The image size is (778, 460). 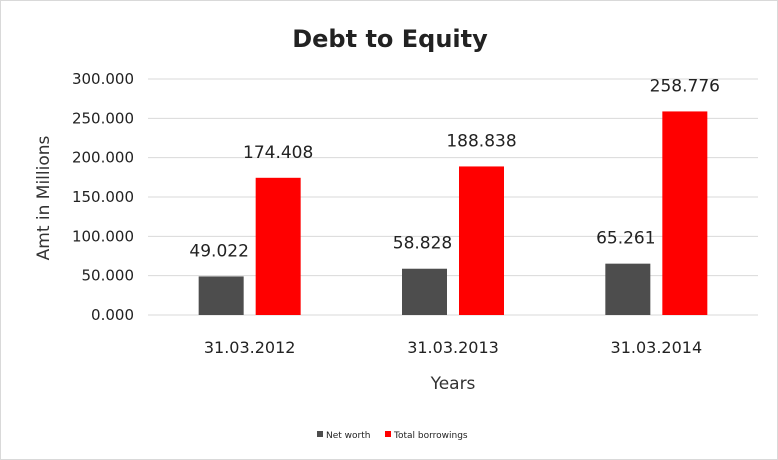 What do you see at coordinates (218, 251) in the screenshot?
I see `data-label: 49.022` at bounding box center [218, 251].